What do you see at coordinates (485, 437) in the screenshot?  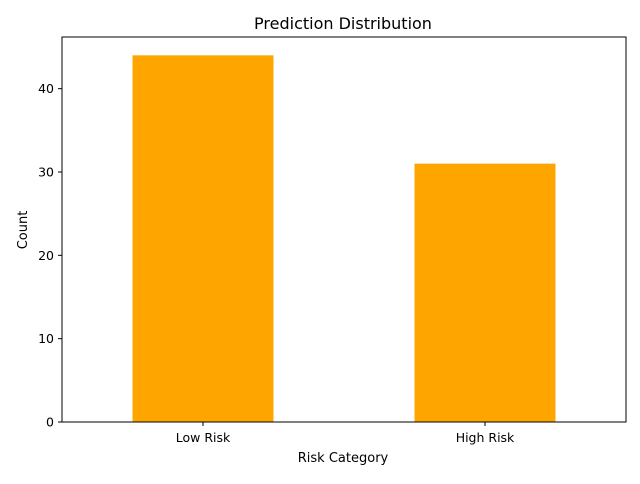 I see `x-tick-label: High Risk` at bounding box center [485, 437].